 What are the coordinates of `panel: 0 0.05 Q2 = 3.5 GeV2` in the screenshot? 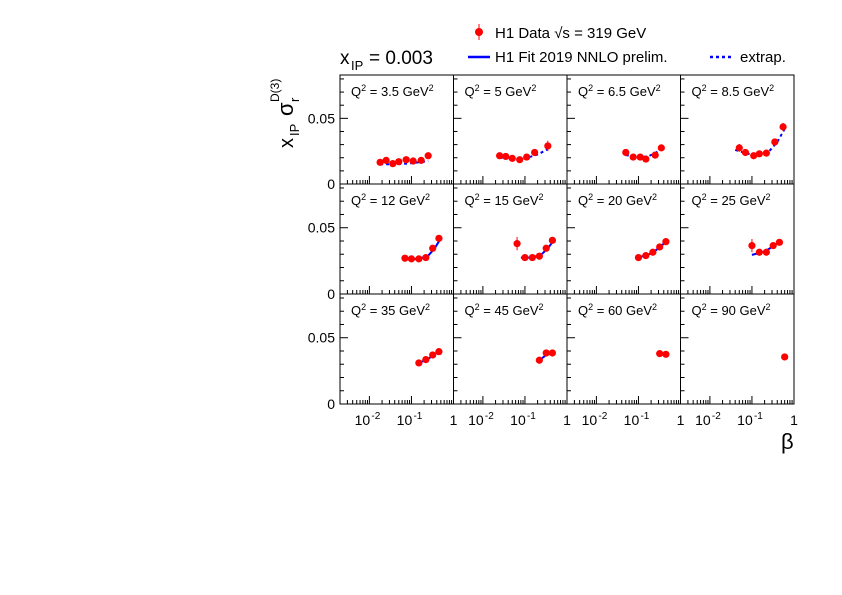 It's located at (381, 133).